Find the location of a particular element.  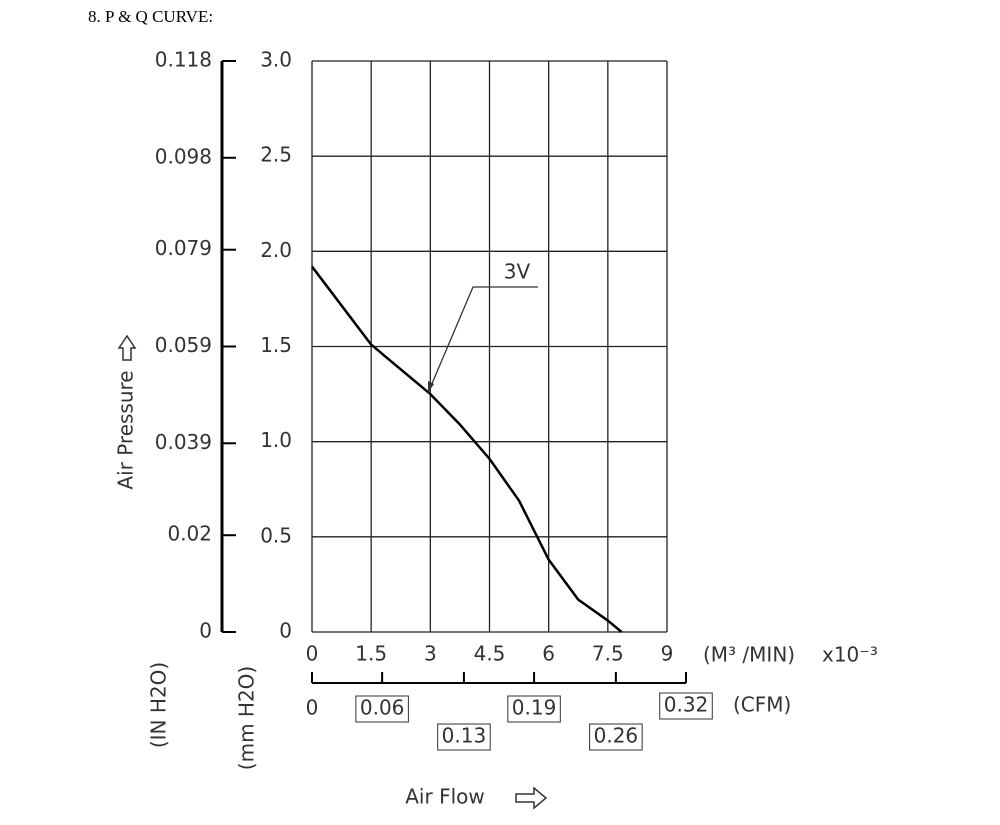

arrow-right is located at coordinates (531, 798).